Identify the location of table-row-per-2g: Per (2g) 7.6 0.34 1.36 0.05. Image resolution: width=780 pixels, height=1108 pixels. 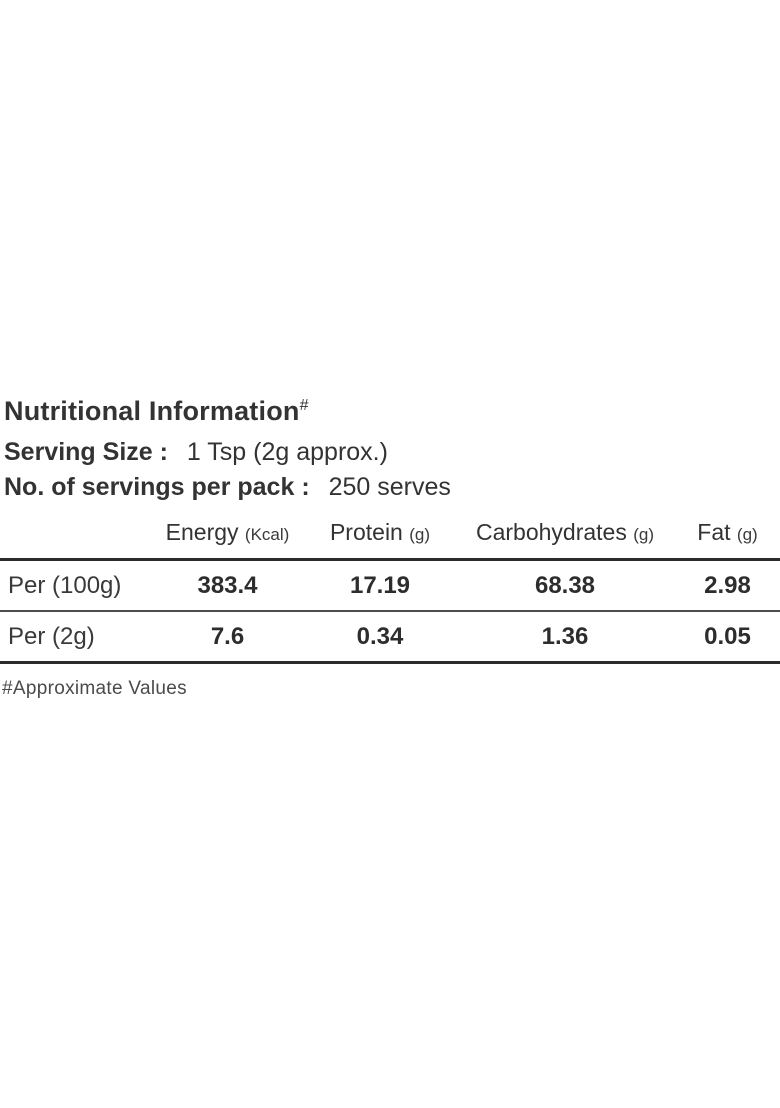
(390, 637).